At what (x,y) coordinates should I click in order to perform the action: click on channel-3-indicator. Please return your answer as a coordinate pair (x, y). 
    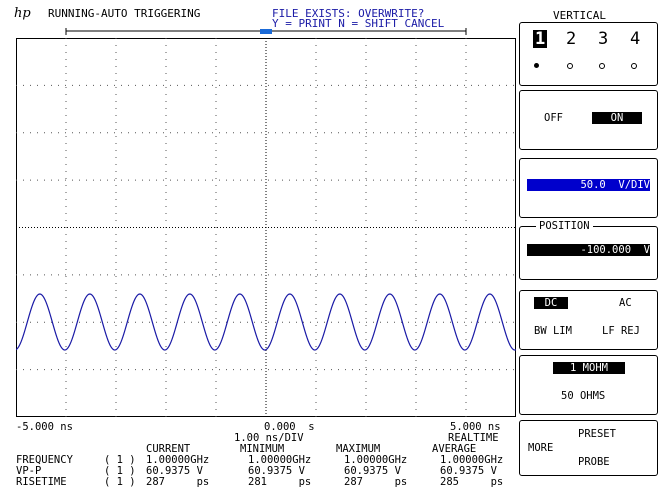
    Looking at the image, I should click on (602, 66).